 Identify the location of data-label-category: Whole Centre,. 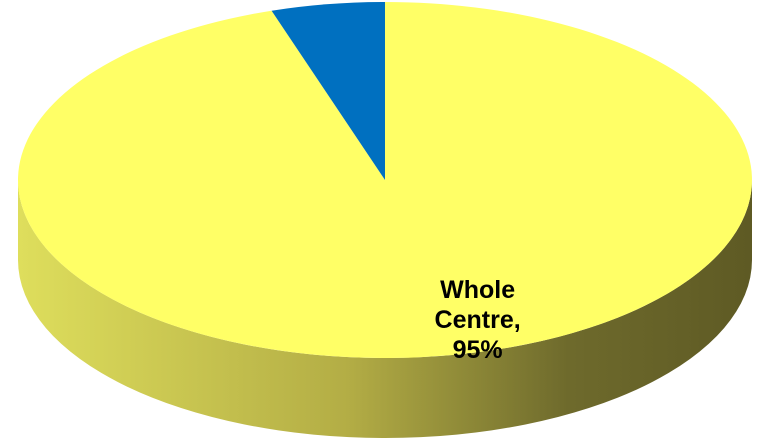
(477, 304).